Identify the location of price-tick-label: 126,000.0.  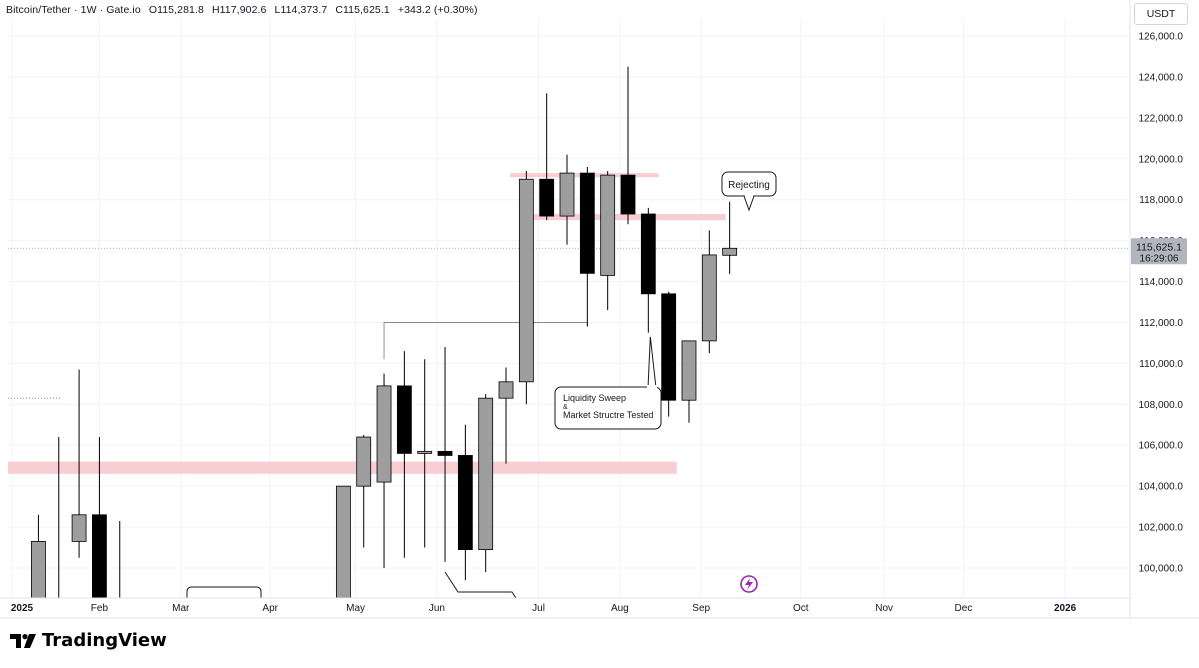
(1161, 37).